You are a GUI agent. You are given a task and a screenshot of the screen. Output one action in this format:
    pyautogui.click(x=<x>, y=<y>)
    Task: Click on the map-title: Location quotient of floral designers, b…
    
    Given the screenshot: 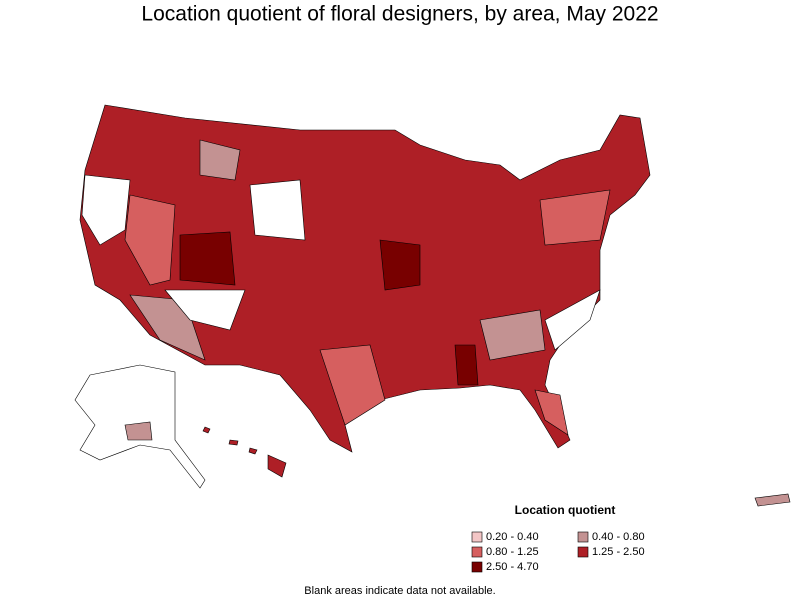 What is the action you would take?
    pyautogui.click(x=399, y=14)
    